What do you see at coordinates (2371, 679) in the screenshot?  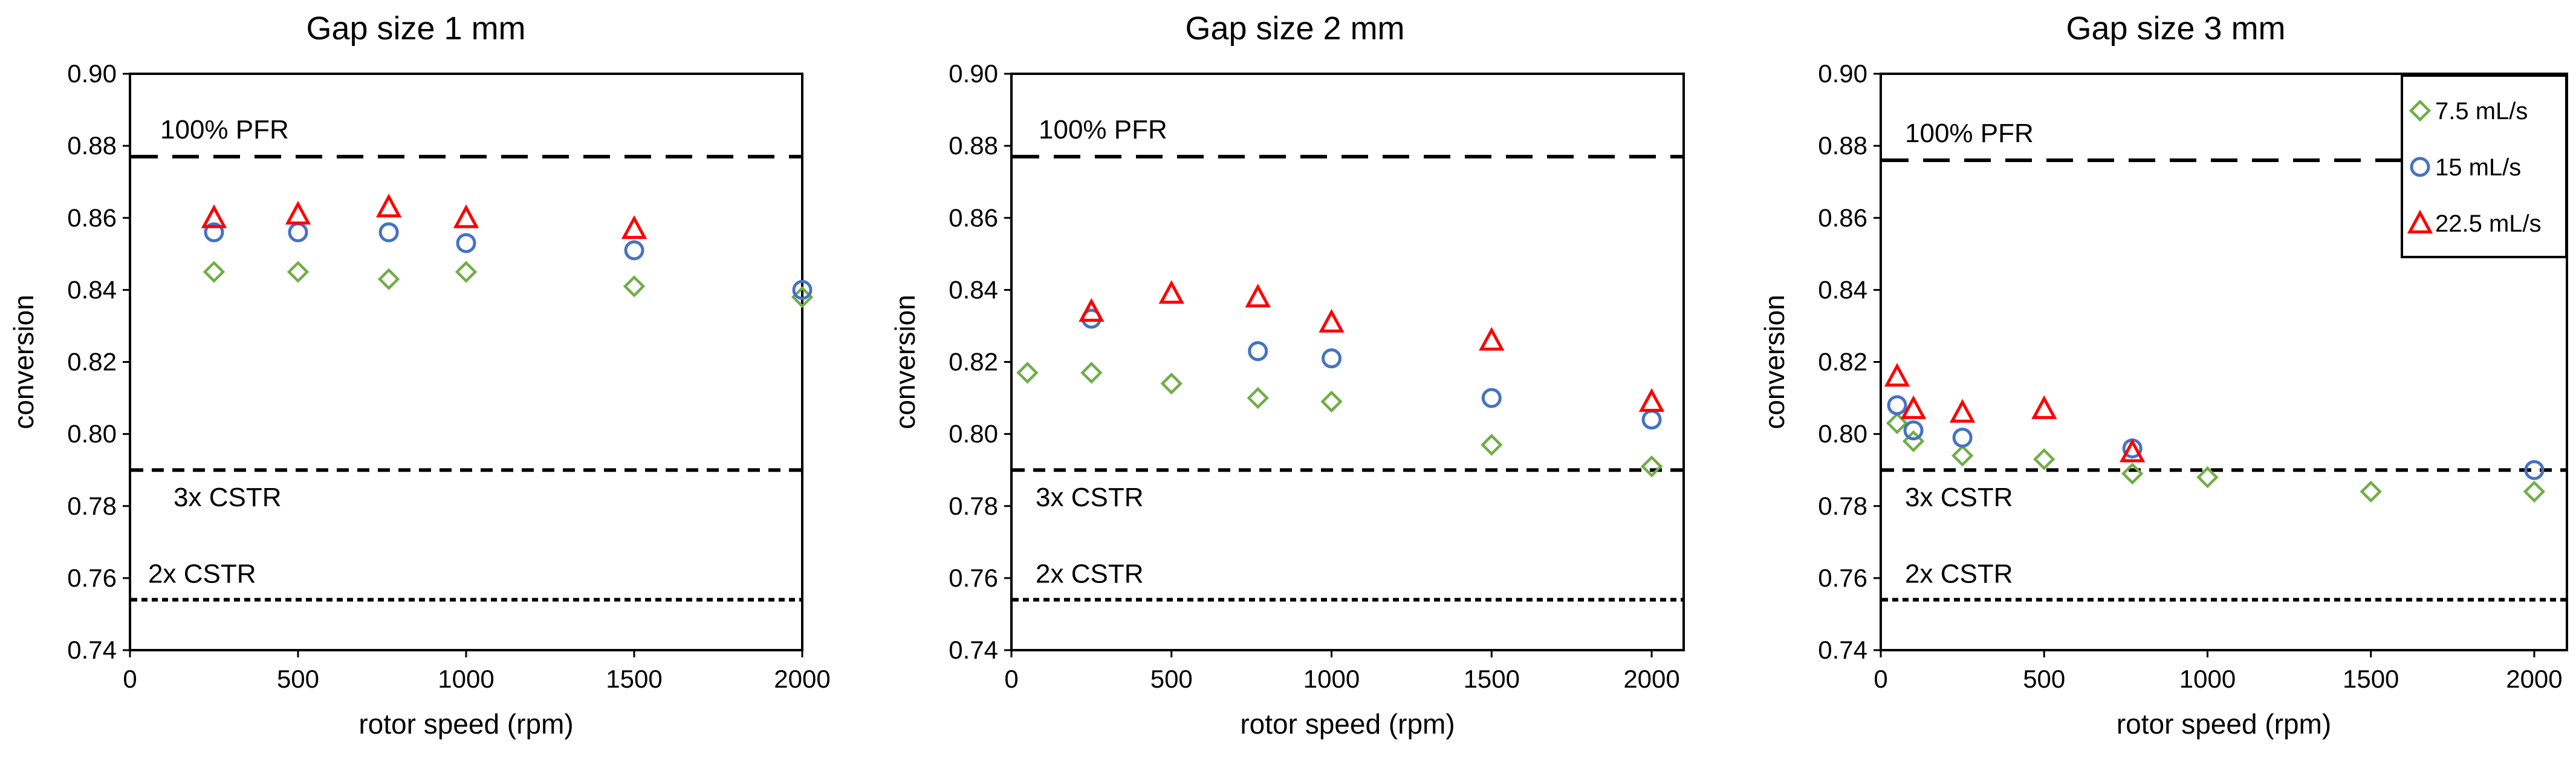 I see `x-tick-label: 1500` at bounding box center [2371, 679].